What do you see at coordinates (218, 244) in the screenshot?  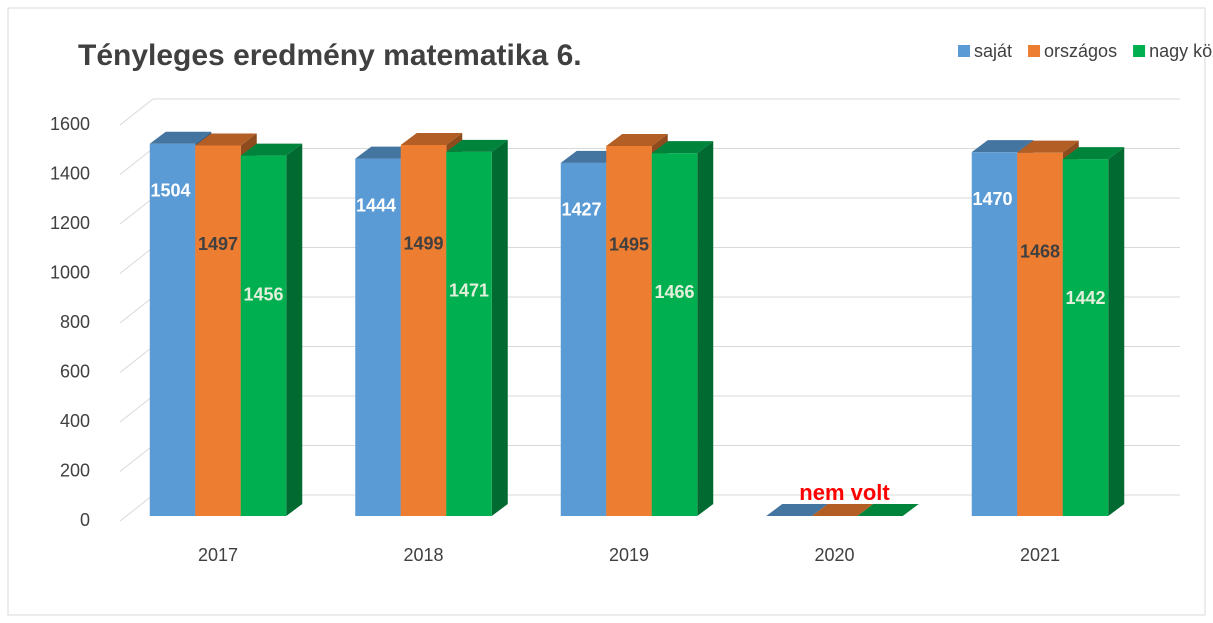 I see `data-label: 1497` at bounding box center [218, 244].